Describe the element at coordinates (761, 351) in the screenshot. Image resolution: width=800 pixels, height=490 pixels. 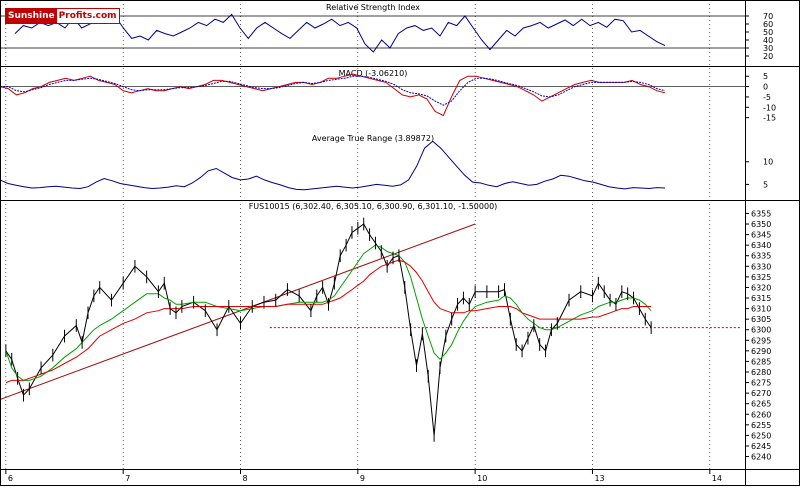
I see `y-tick-label: 6290` at that location.